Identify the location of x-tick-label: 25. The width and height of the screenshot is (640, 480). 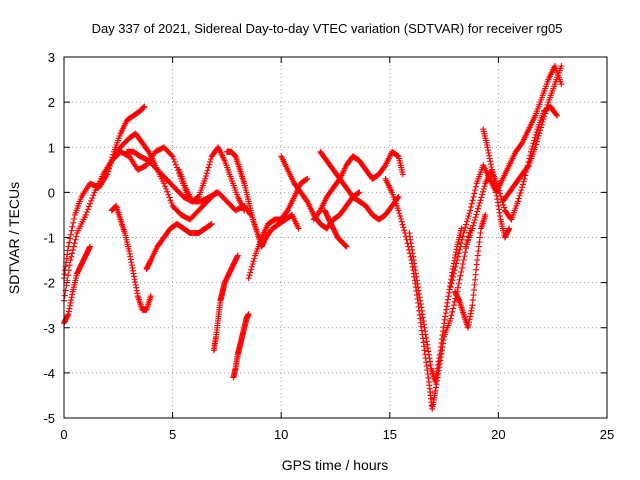
(607, 434).